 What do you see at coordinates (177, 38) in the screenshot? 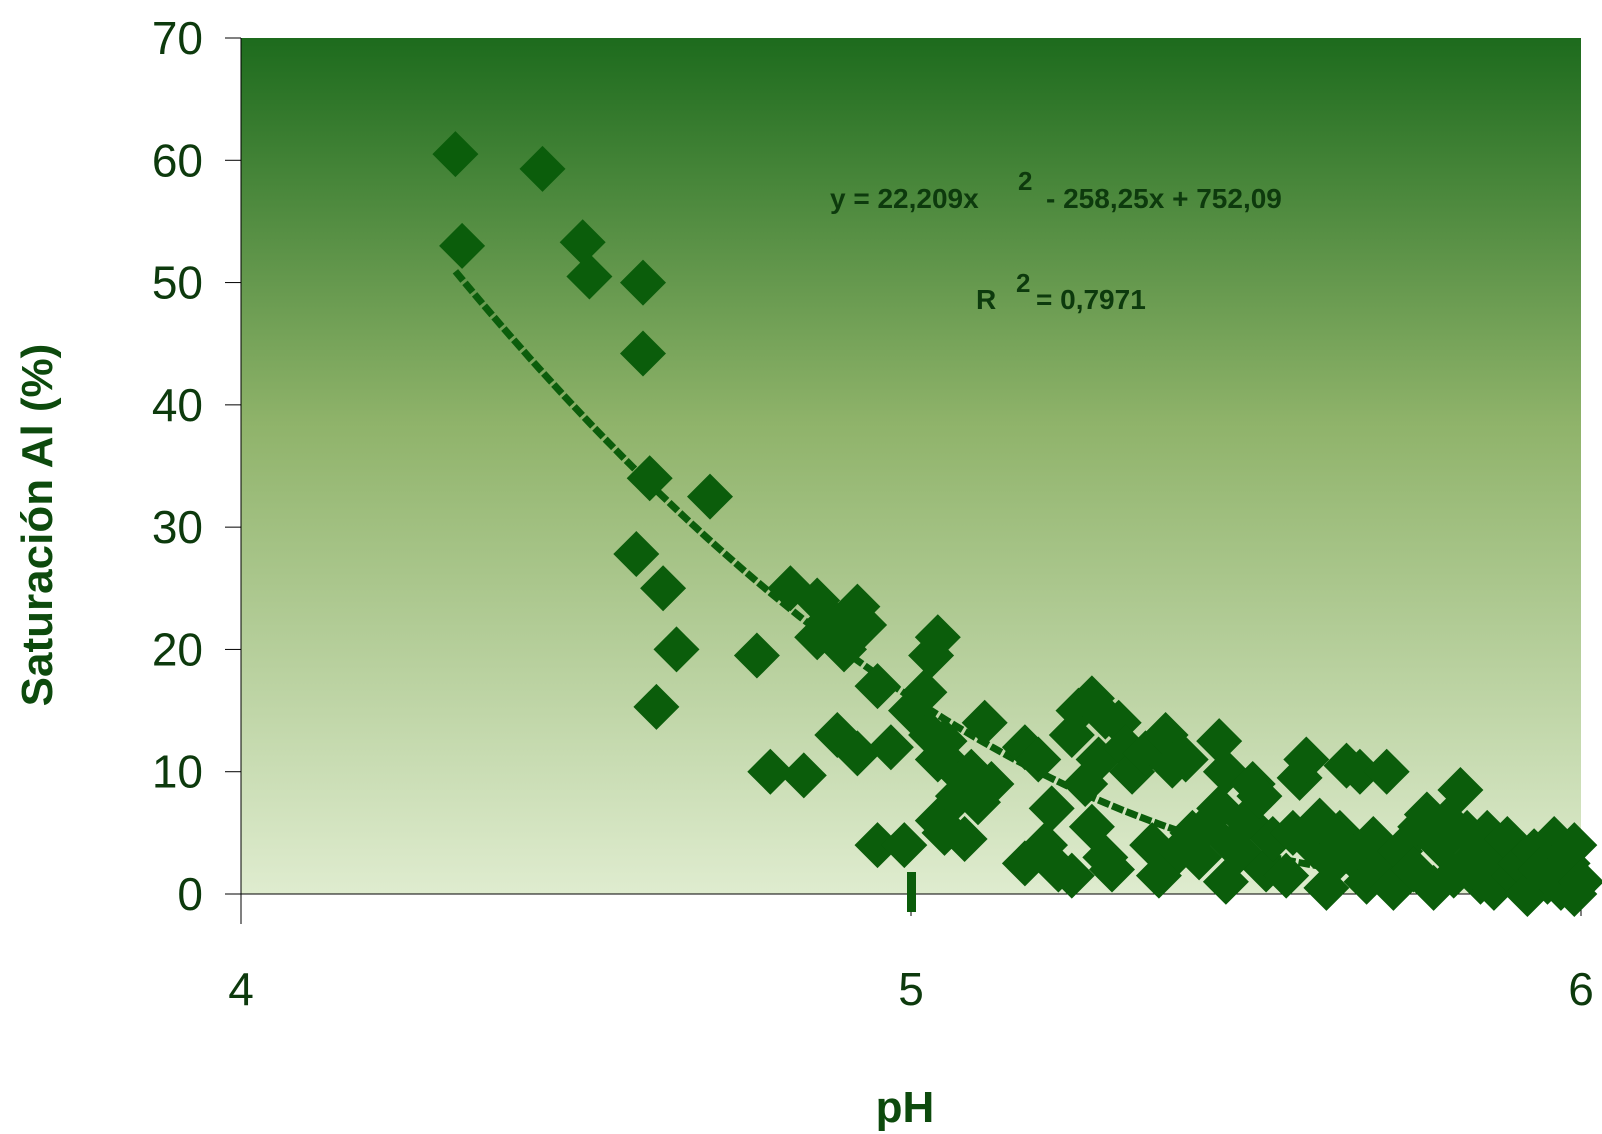
I see `y-tick-label: 70` at bounding box center [177, 38].